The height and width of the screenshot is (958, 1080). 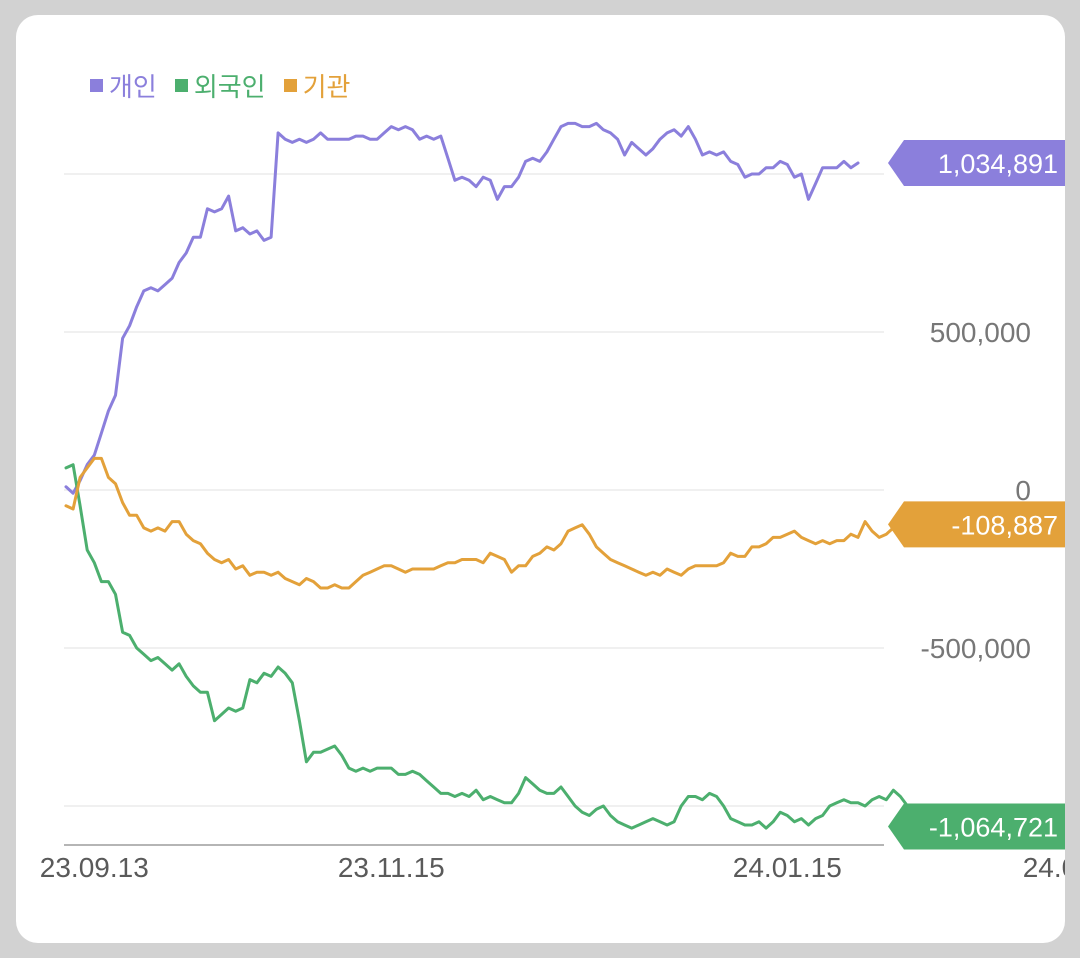 What do you see at coordinates (96, 85) in the screenshot?
I see `legend-swatch-individual` at bounding box center [96, 85].